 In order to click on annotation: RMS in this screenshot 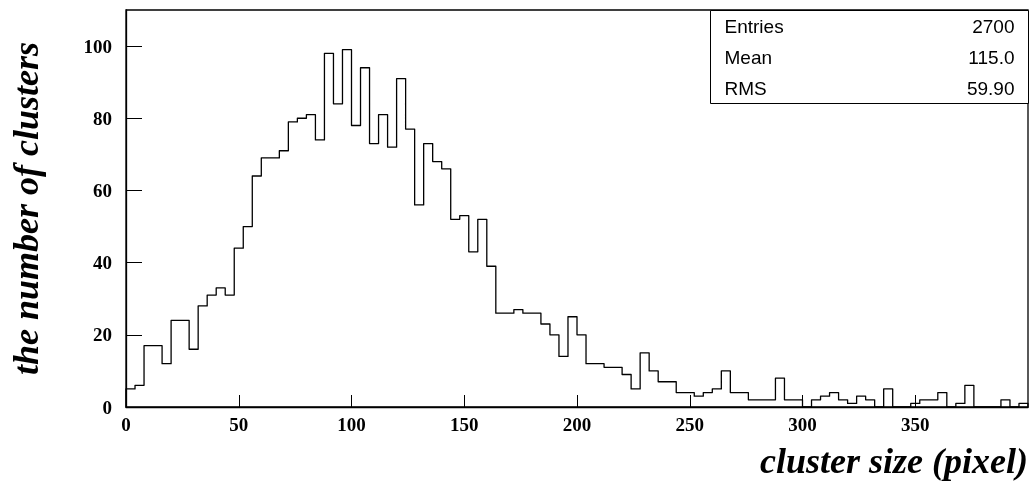, I will do `click(745, 88)`.